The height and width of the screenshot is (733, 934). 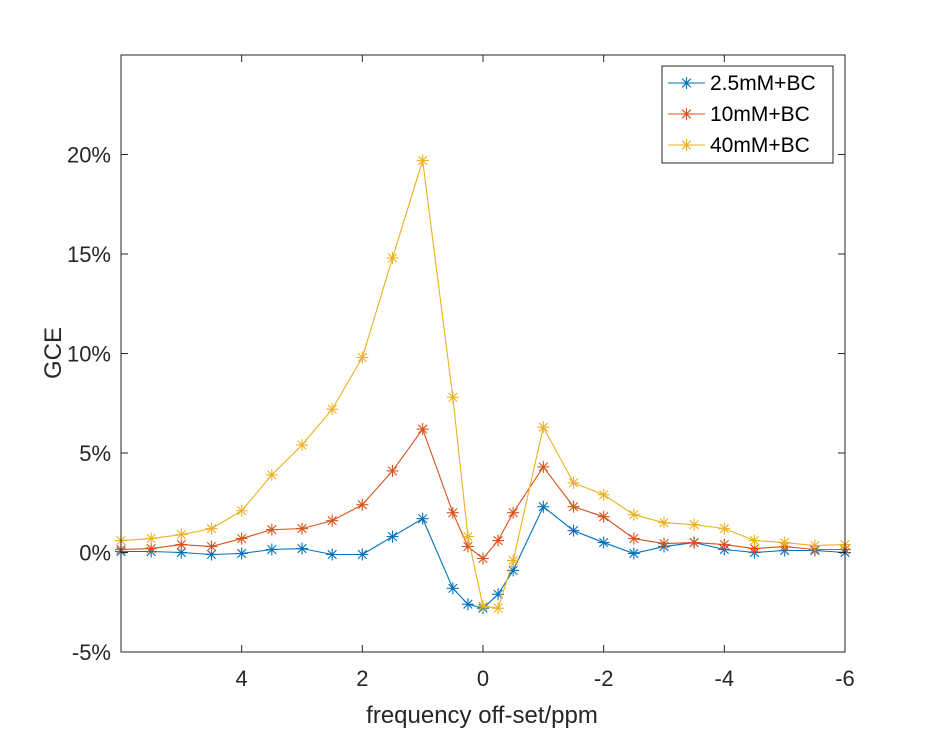 What do you see at coordinates (482, 715) in the screenshot?
I see `x-axis-title: frequency off-set/ppm` at bounding box center [482, 715].